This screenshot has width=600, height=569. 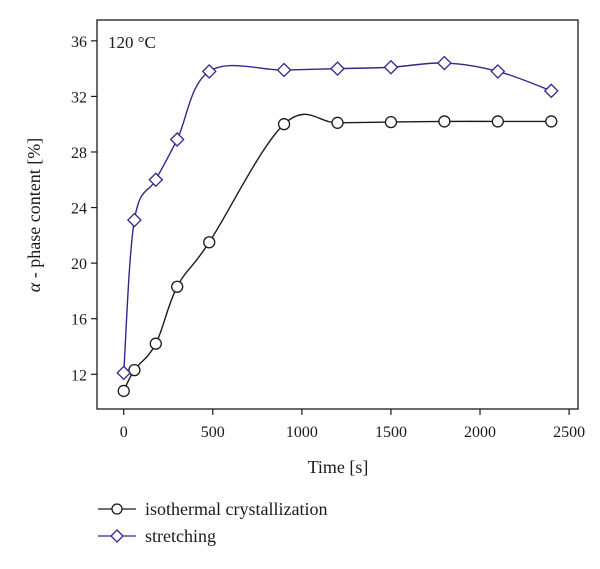 What do you see at coordinates (391, 432) in the screenshot?
I see `x-tick-label-1500: 1500` at bounding box center [391, 432].